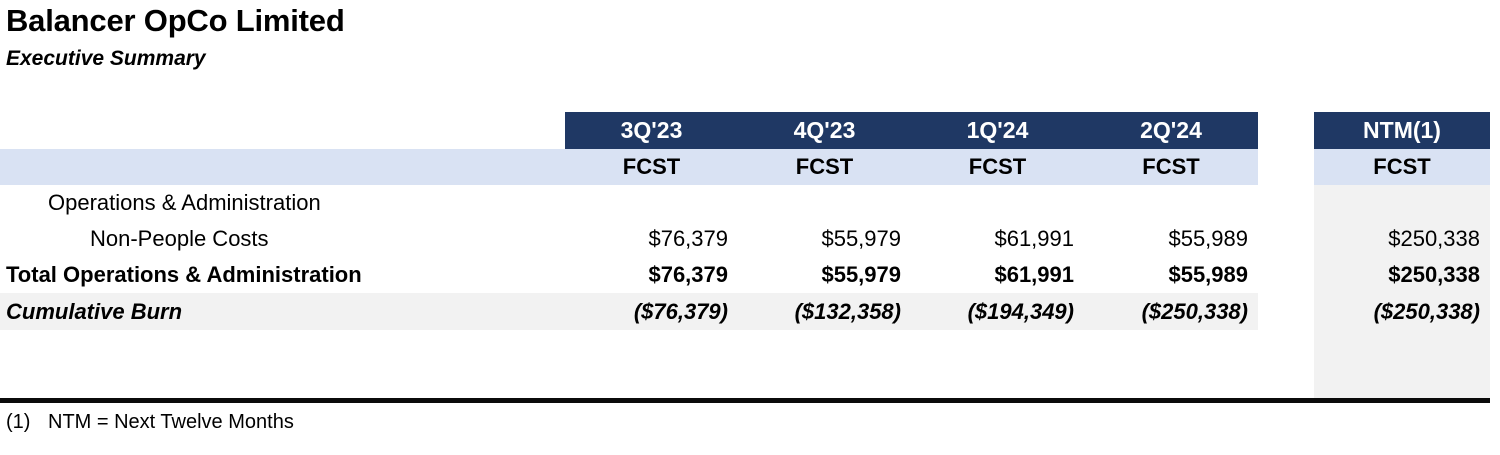 The width and height of the screenshot is (1500, 455). I want to click on subheader-fcst-2q24: FCST, so click(1171, 167).